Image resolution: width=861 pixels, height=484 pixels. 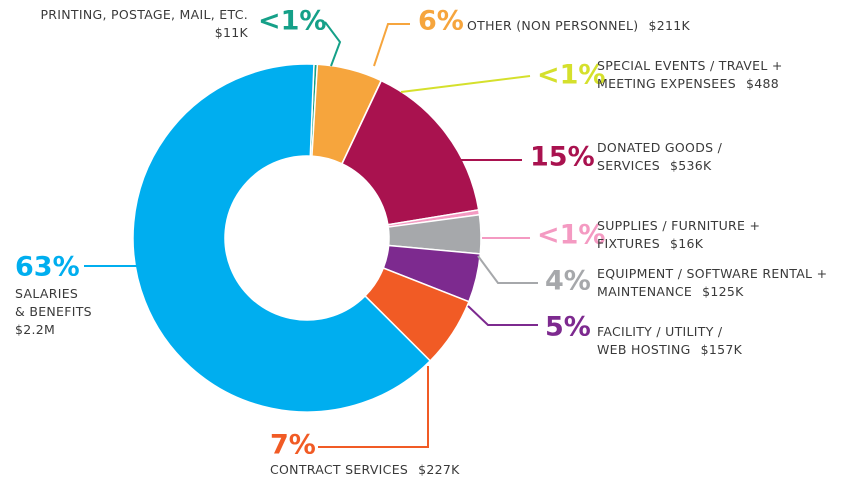 What do you see at coordinates (723, 291) in the screenshot?
I see `value-label: $125K` at bounding box center [723, 291].